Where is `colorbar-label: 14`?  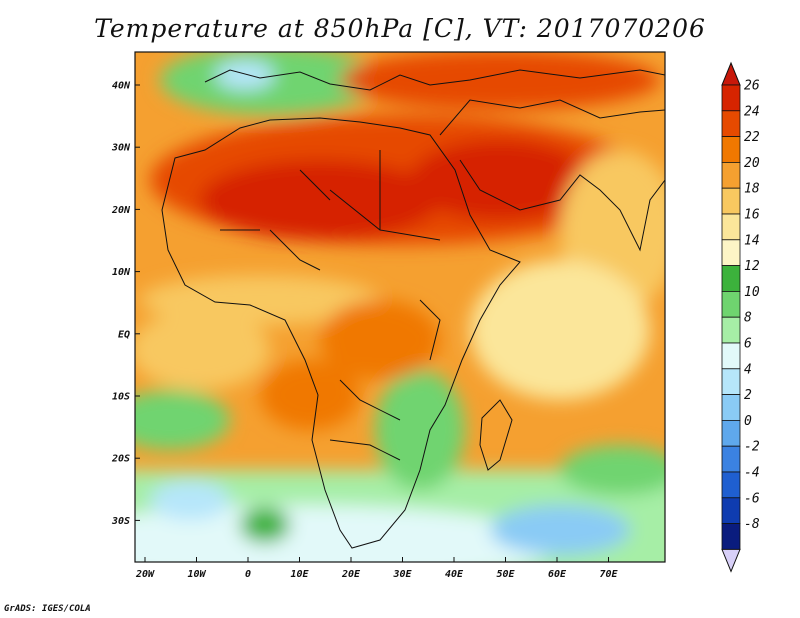
colorbar-label: 14 is located at coordinates (752, 240).